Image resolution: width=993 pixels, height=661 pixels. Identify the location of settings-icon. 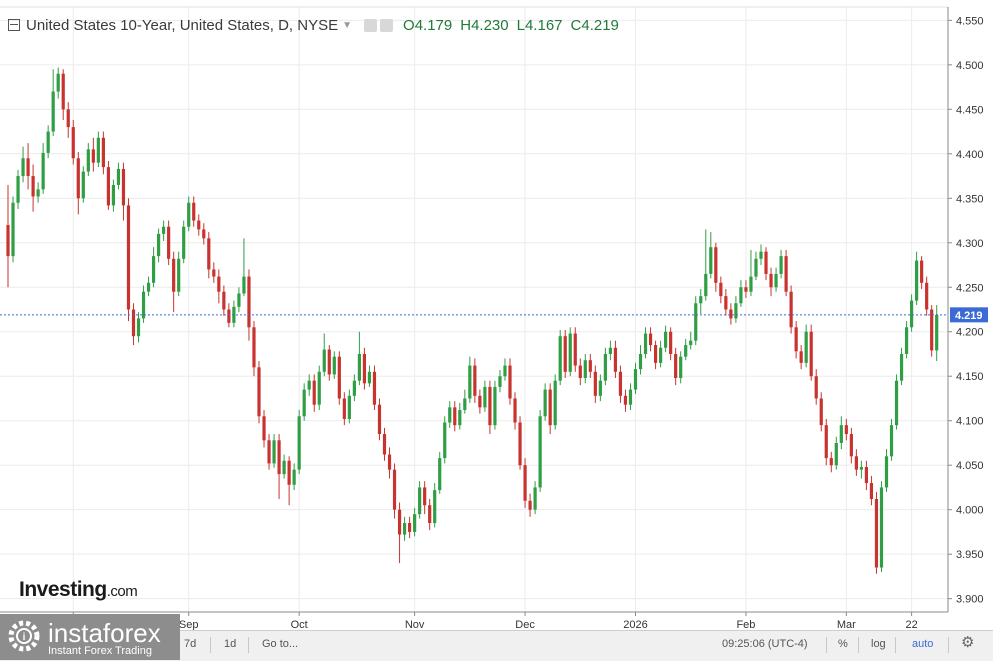
(387, 25).